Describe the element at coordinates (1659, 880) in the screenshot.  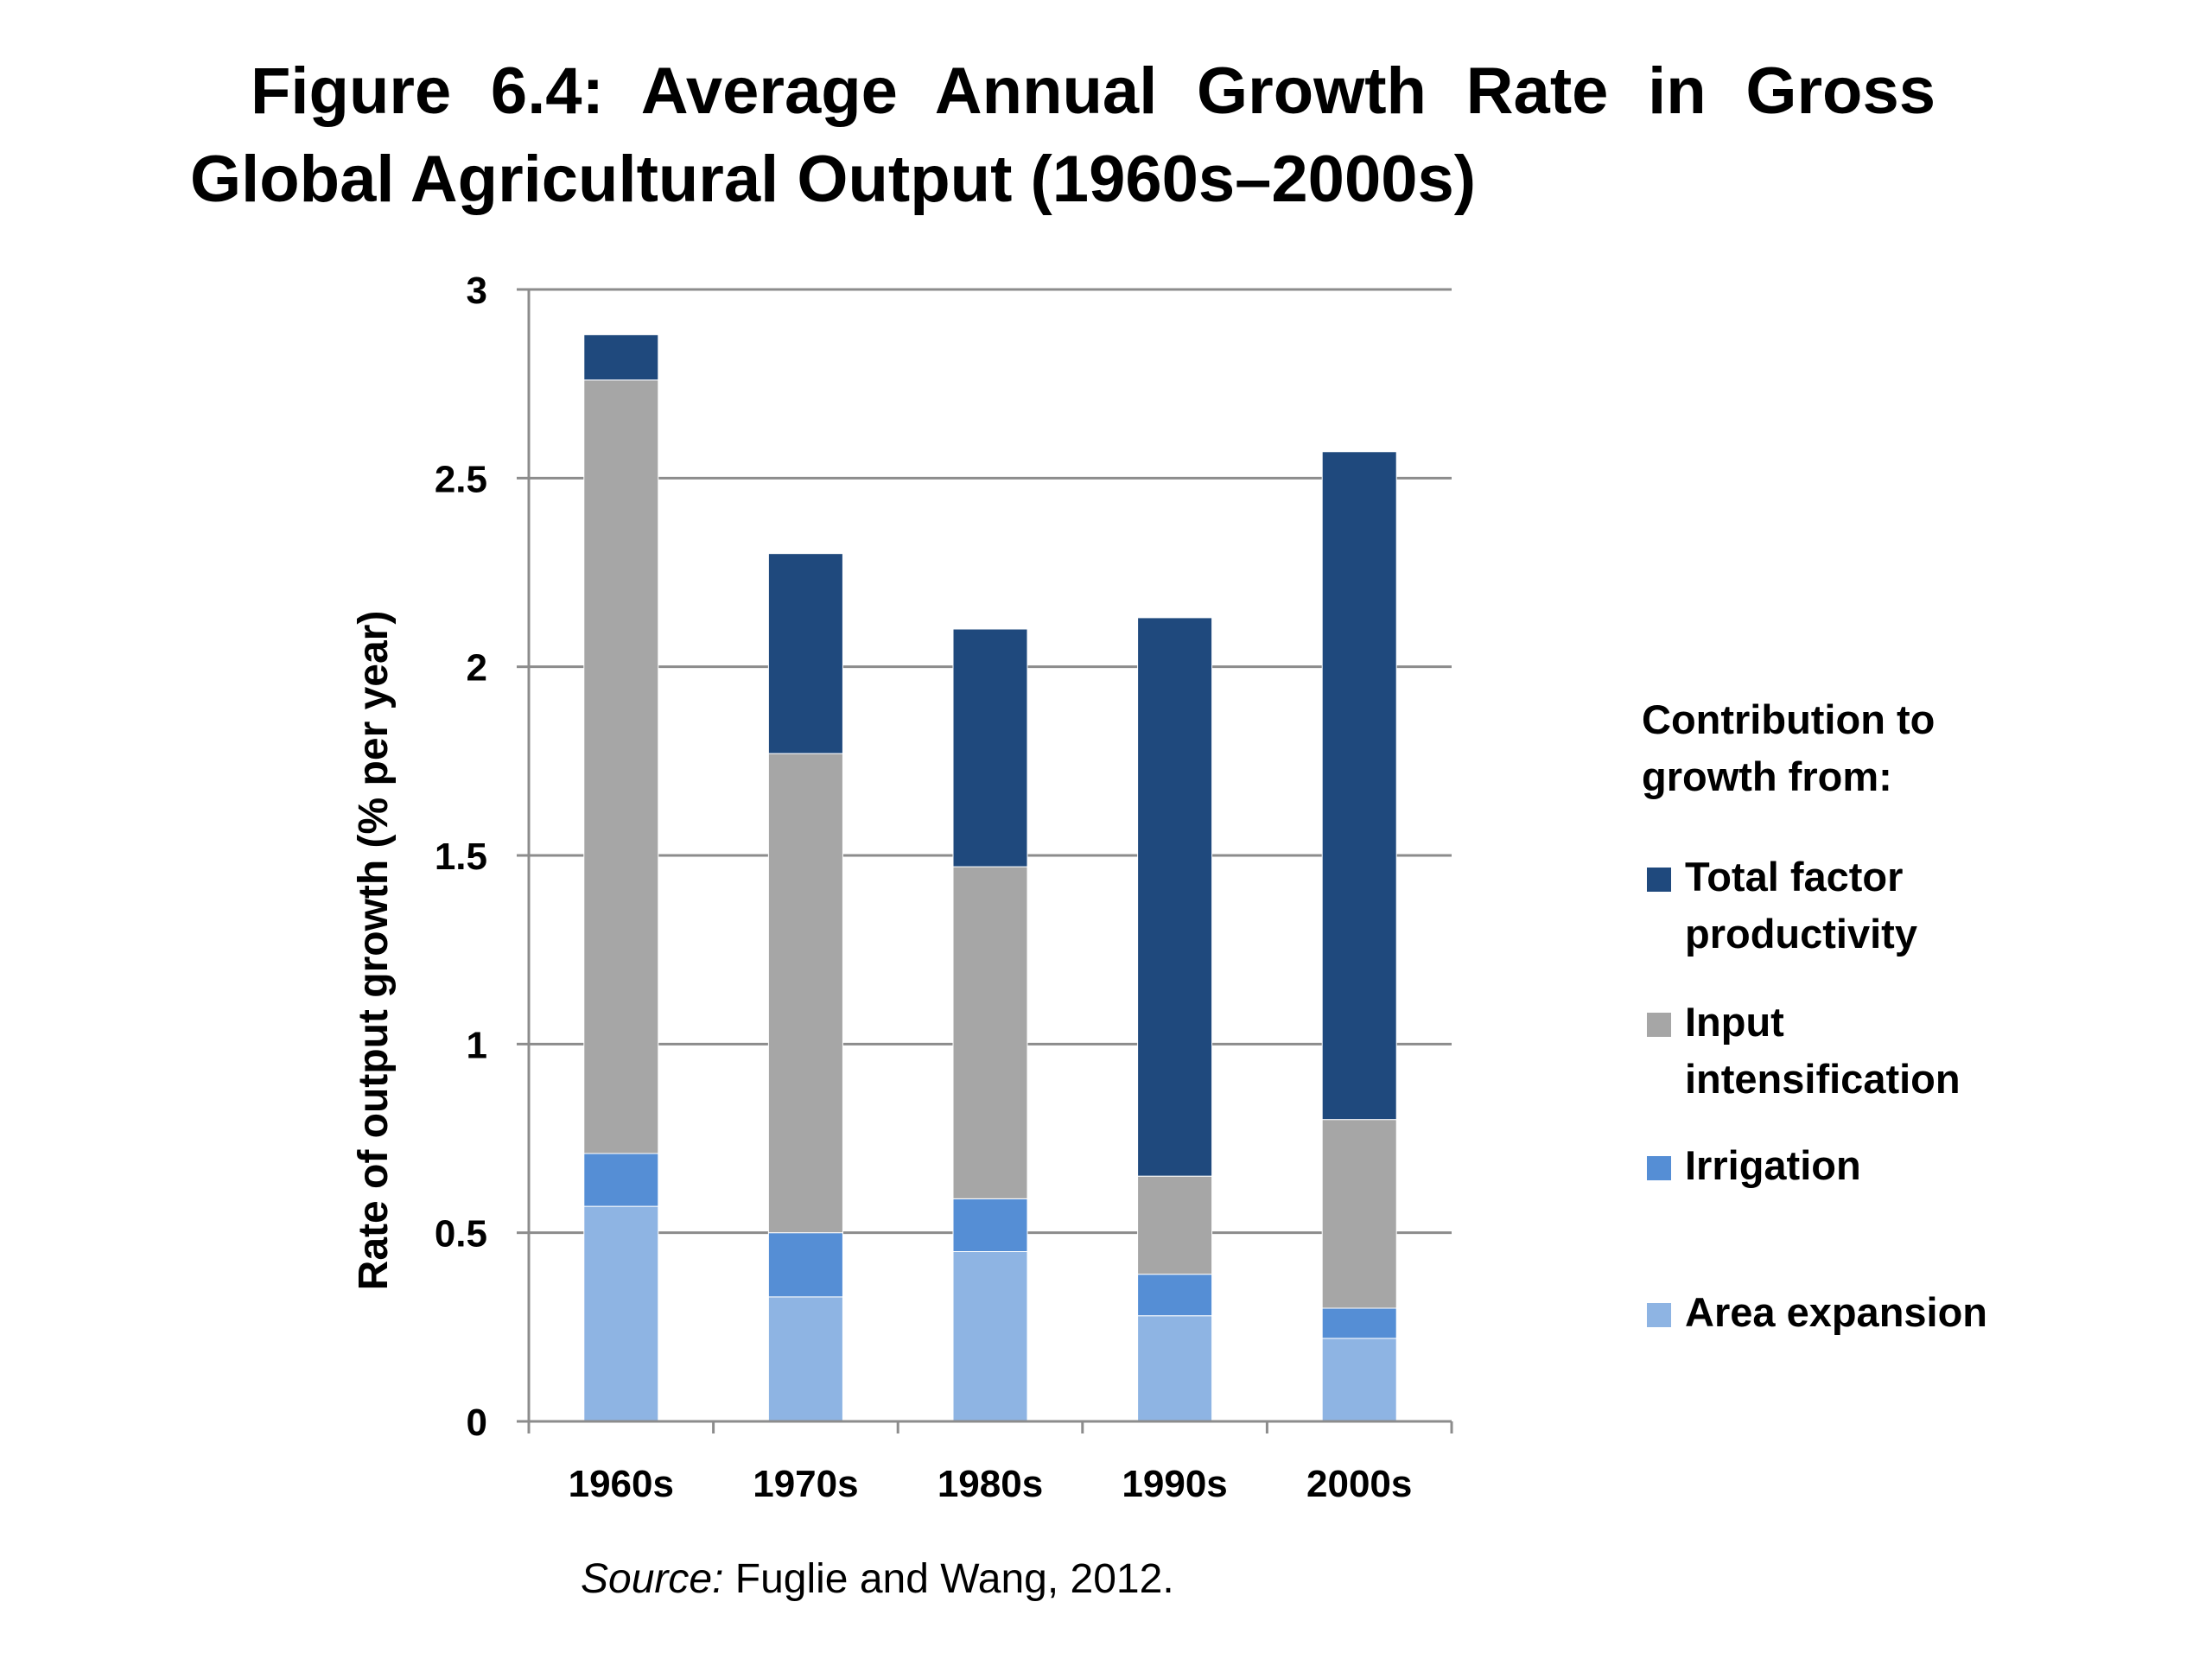
I see `legend-swatch-total-factor-productivity` at that location.